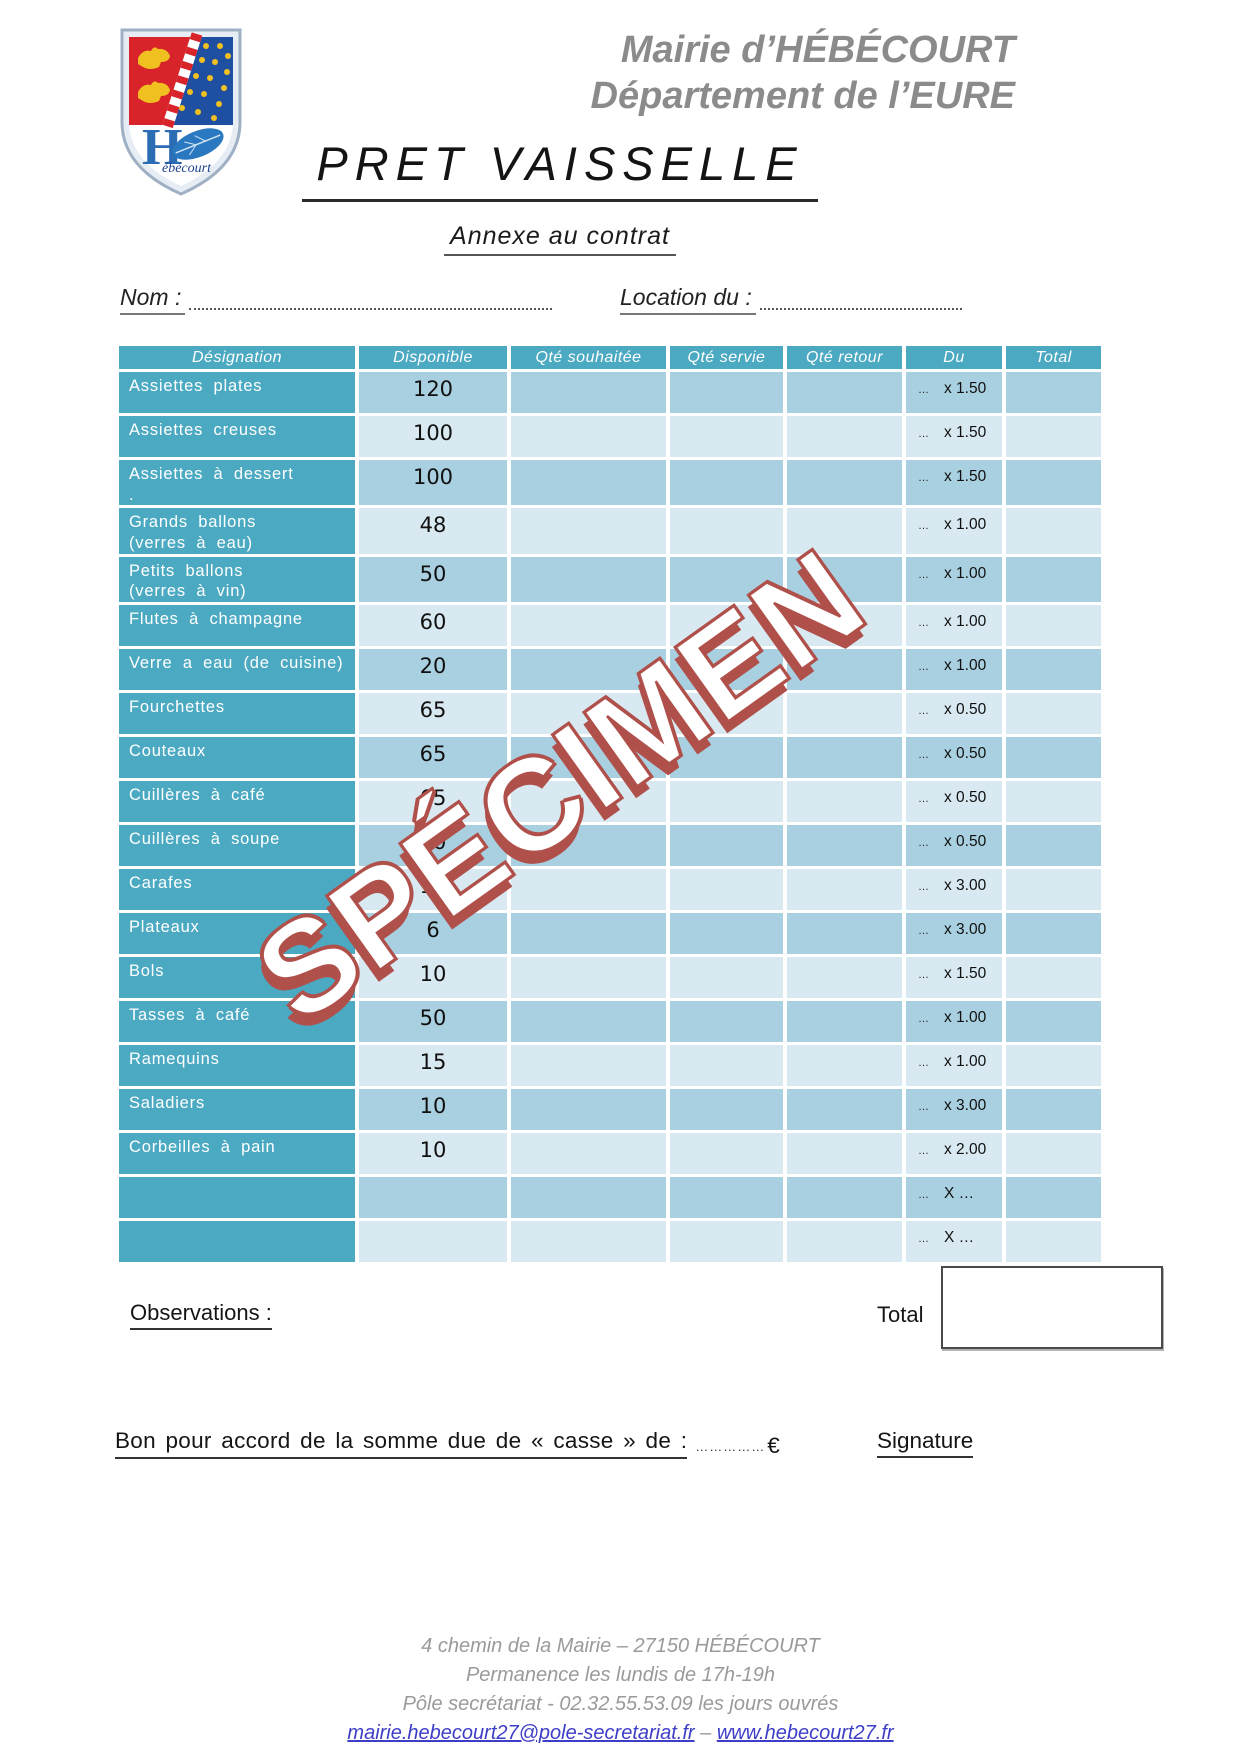  Describe the element at coordinates (965, 1105) in the screenshot. I see `du-multiplier: x 3.00` at that location.